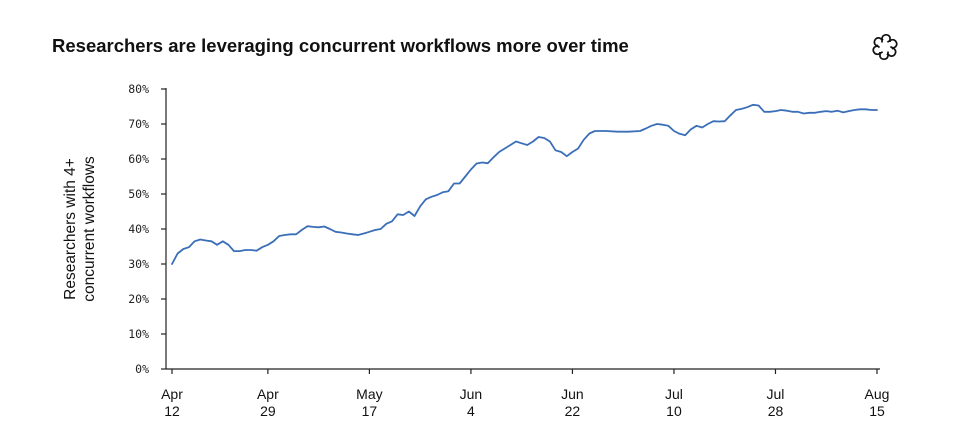  I want to click on x-tick-label-line: 17, so click(370, 411).